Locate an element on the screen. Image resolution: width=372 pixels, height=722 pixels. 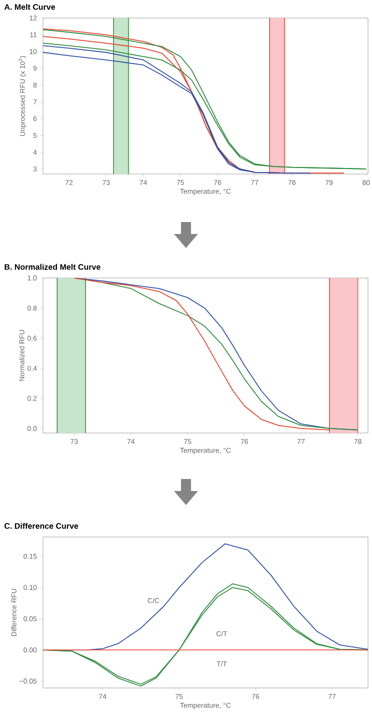
chart-title: B. Normalized Melt Curve is located at coordinates (52, 267).